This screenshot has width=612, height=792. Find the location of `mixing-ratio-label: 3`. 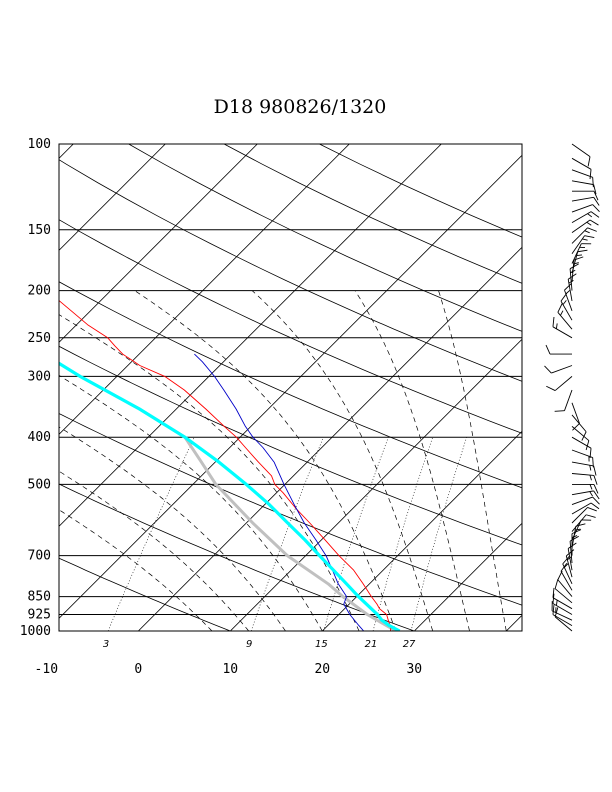

mixing-ratio-label: 3 is located at coordinates (106, 644).